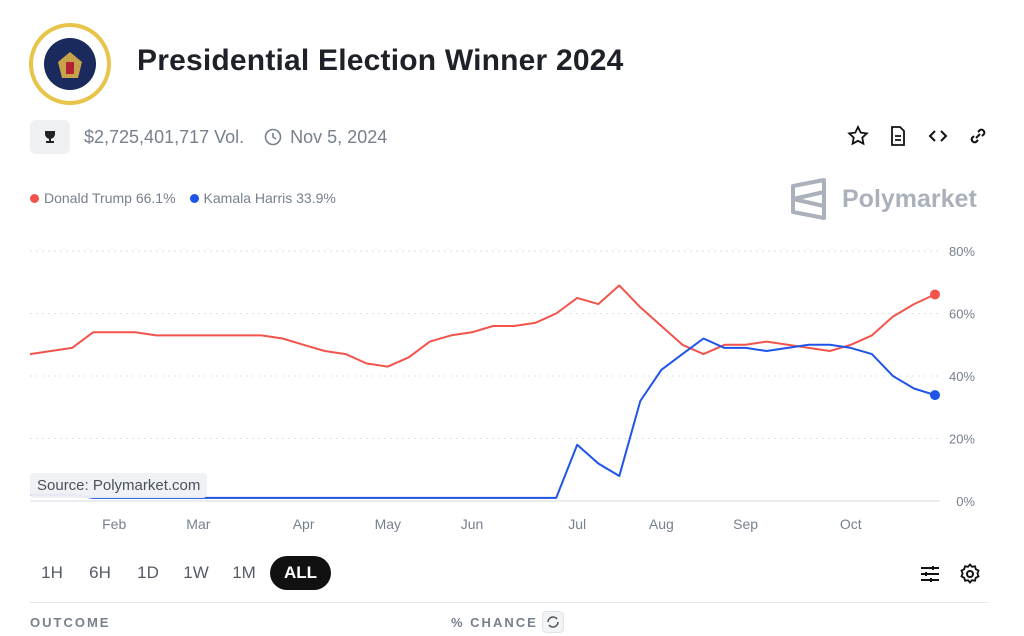 The image size is (1024, 636). Describe the element at coordinates (553, 622) in the screenshot. I see `refresh-button` at that location.